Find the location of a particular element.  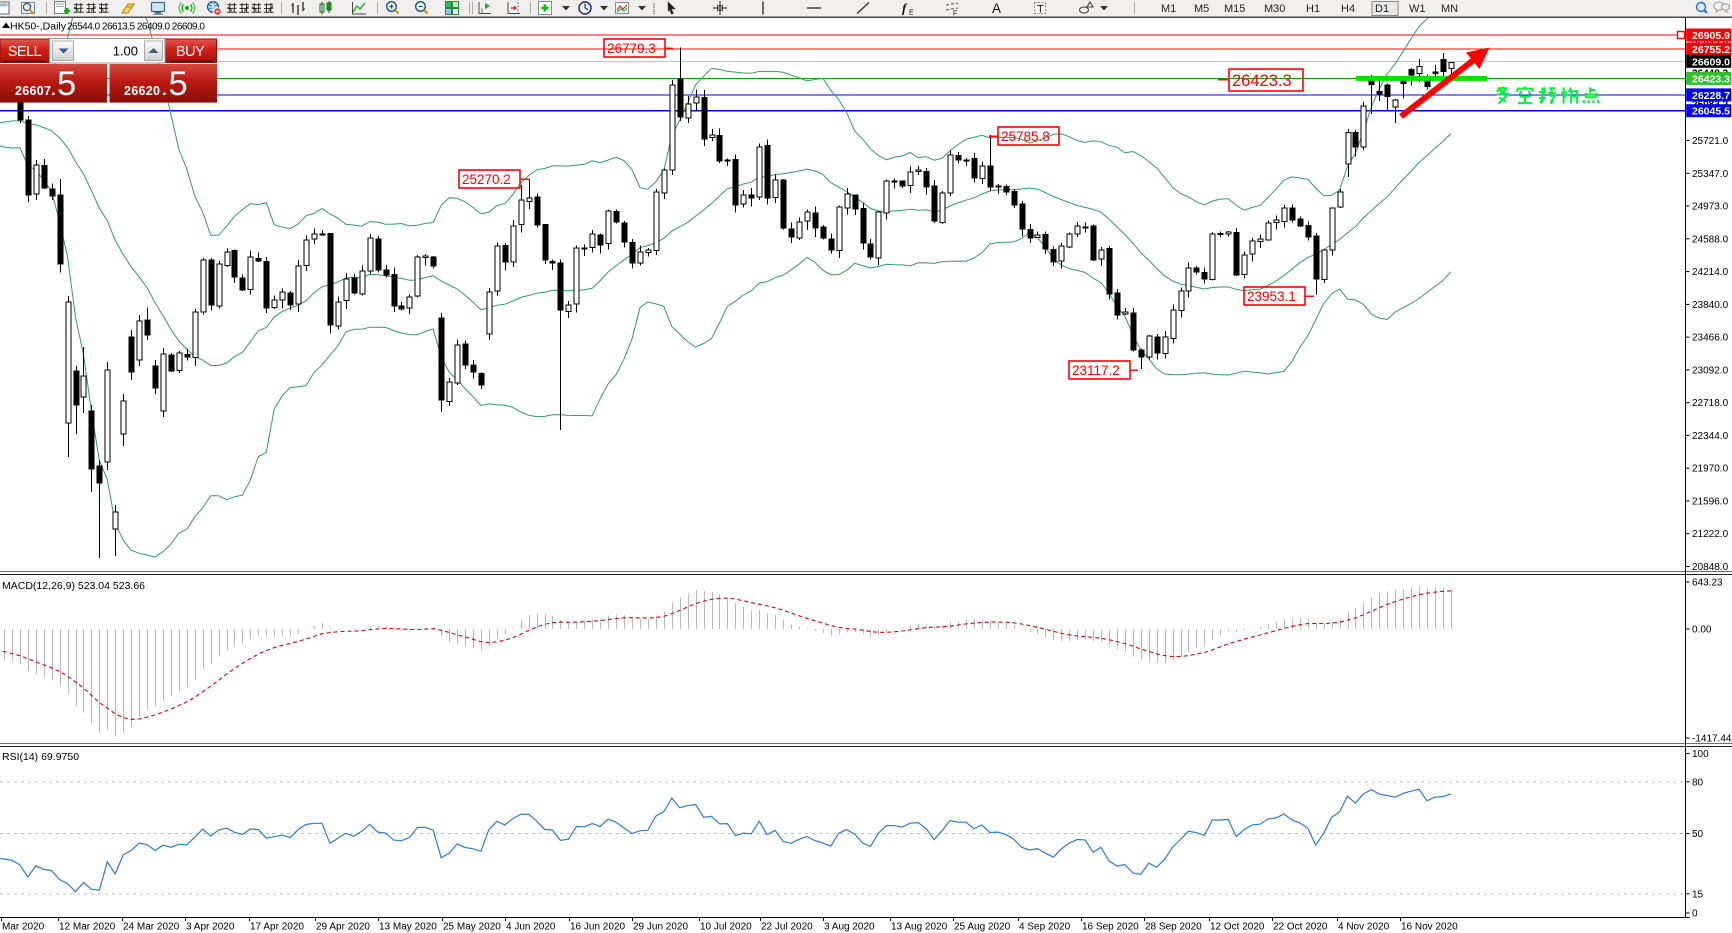

svg-text: f is located at coordinates (905, 8).